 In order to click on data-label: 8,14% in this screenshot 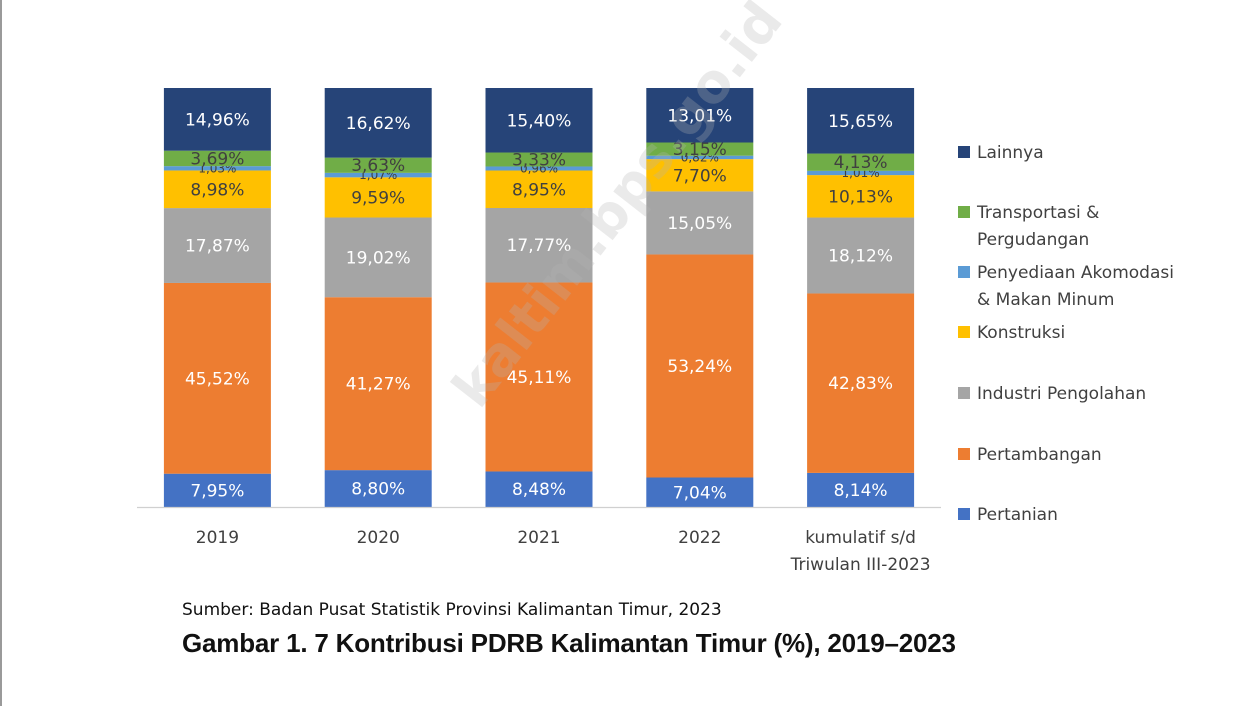, I will do `click(861, 491)`.